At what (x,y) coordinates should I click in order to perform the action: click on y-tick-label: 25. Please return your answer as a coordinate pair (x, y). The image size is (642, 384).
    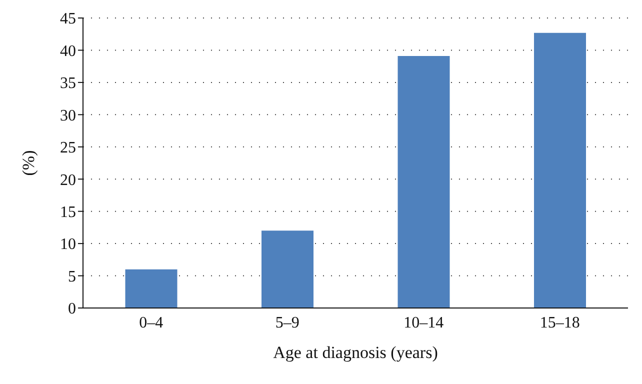
    Looking at the image, I should click on (68, 148).